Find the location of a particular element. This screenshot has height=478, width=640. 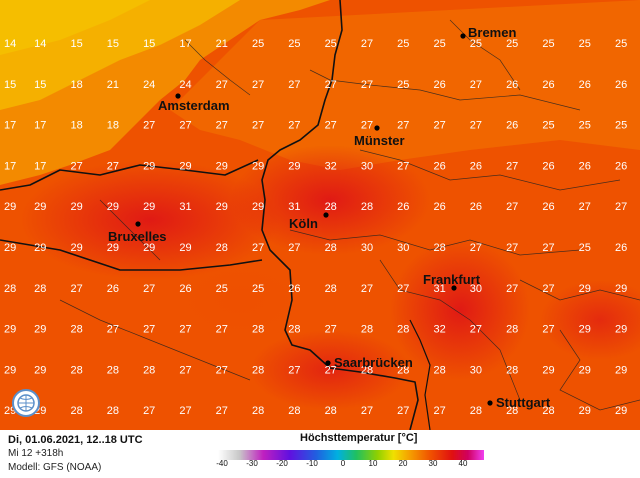

city-amsterdam: Amsterdam is located at coordinates (194, 103).